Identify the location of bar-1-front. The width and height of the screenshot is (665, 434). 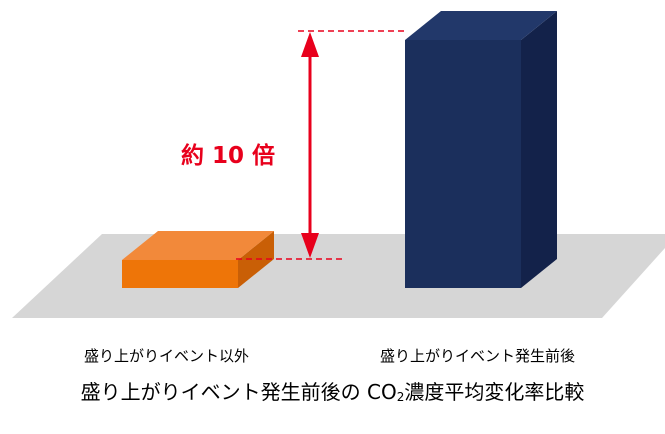
(180, 274).